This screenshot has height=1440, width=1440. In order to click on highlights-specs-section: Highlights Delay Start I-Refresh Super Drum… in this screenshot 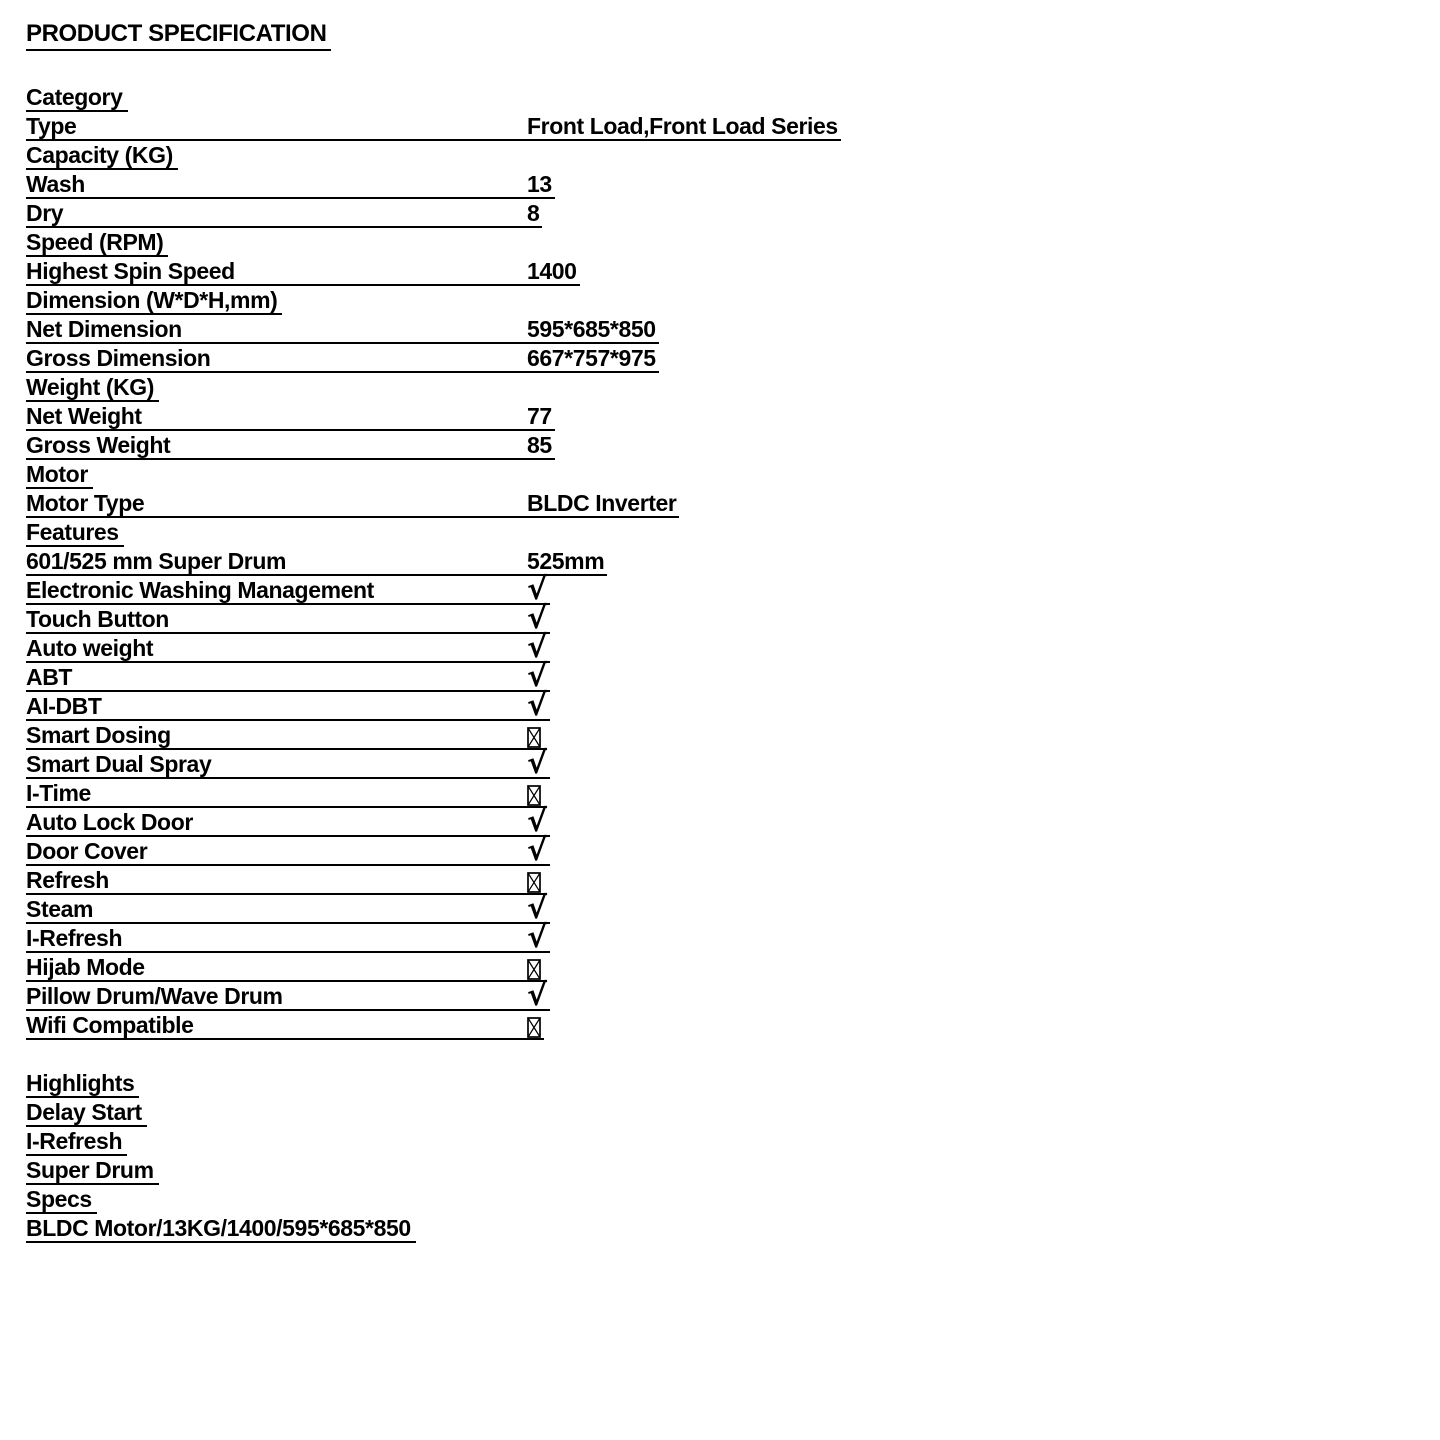, I will do `click(733, 1156)`.